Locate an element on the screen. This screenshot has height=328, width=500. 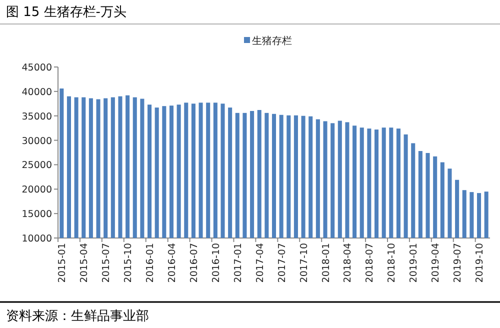
x-tick-label: 2019-04 is located at coordinates (436, 263).